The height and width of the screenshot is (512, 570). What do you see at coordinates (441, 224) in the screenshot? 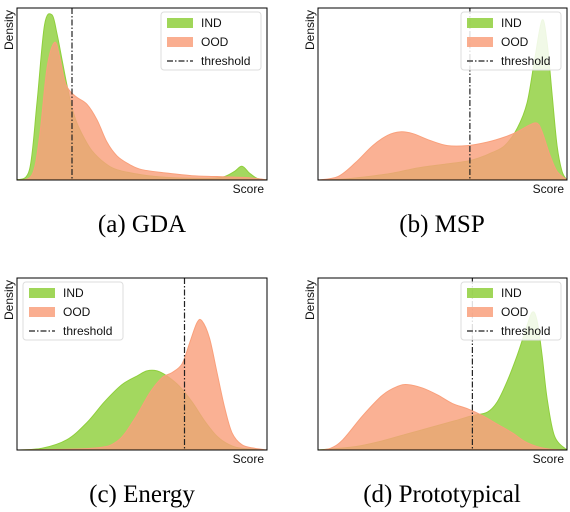
I see `panel-caption: (b) MSP` at bounding box center [441, 224].